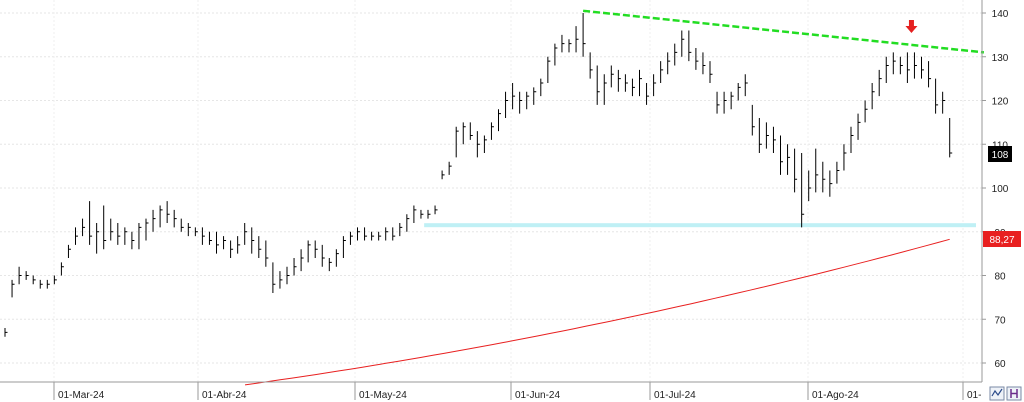 This screenshot has width=1024, height=402. I want to click on bar-style-icon, so click(1014, 393).